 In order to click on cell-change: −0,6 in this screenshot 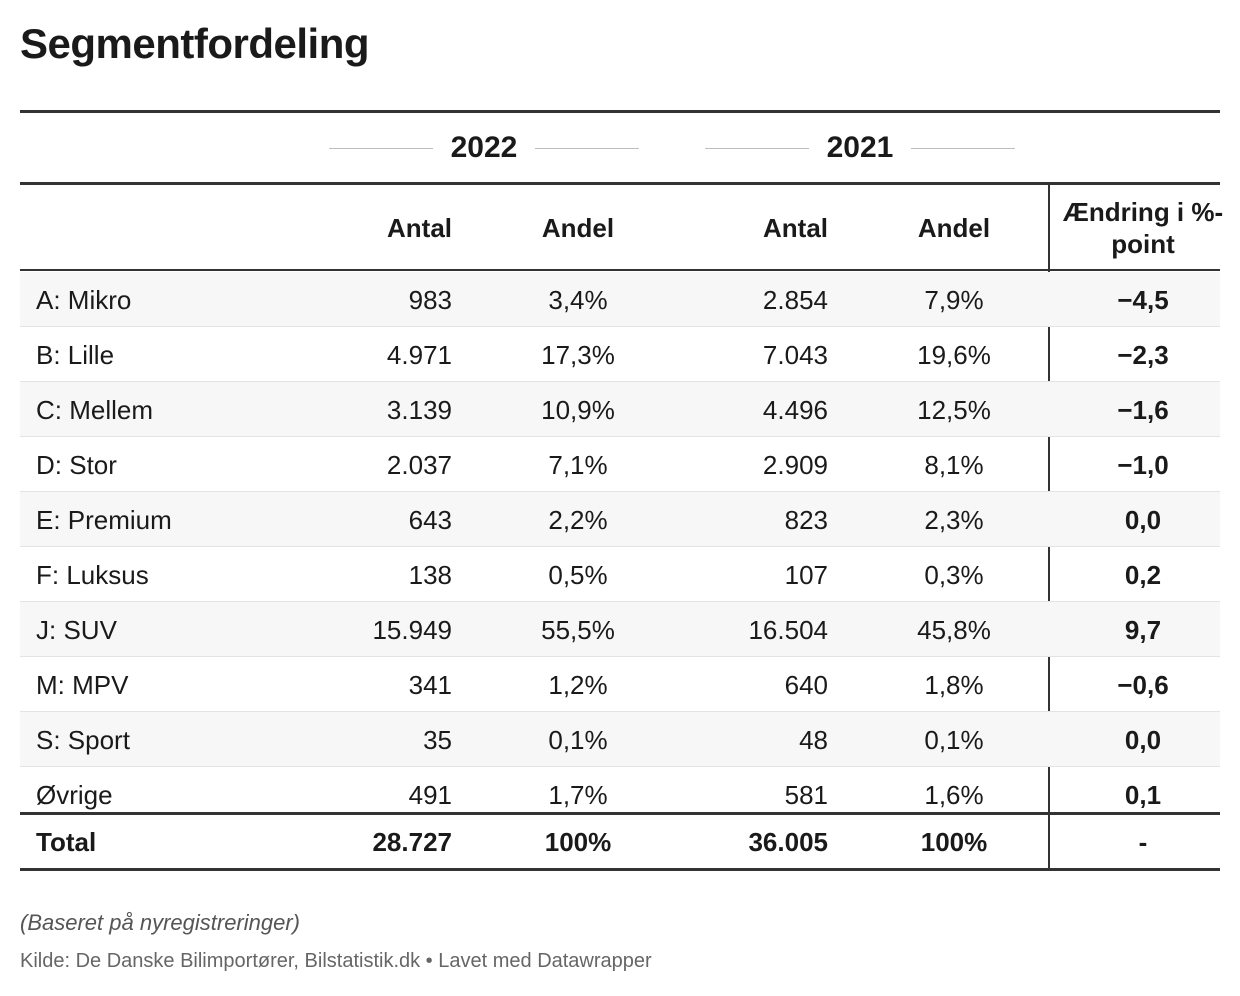, I will do `click(1143, 685)`.